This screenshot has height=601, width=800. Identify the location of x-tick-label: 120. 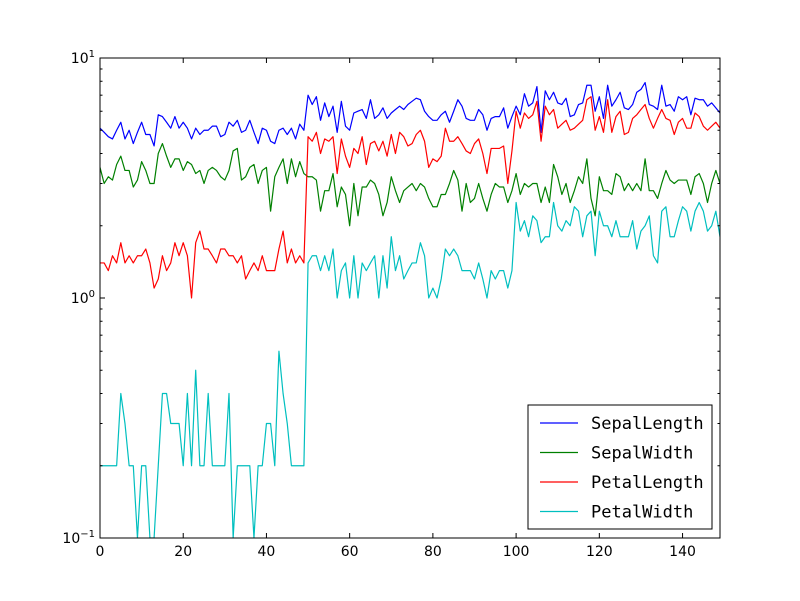
(599, 552).